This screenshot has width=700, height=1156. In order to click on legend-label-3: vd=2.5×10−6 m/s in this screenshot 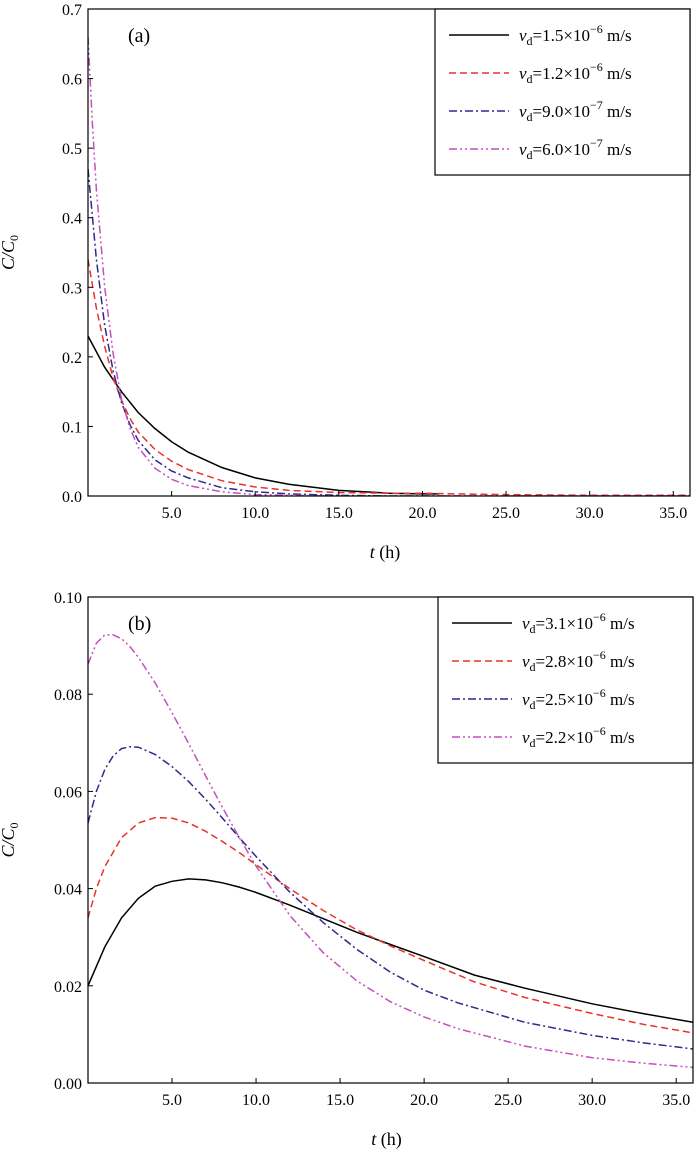, I will do `click(578, 699)`.